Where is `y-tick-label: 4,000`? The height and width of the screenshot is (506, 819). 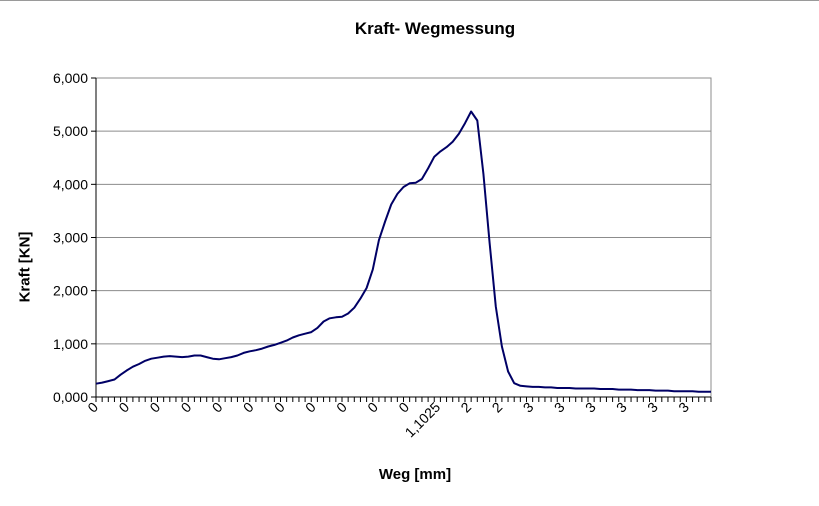 y-tick-label: 4,000 is located at coordinates (70, 184).